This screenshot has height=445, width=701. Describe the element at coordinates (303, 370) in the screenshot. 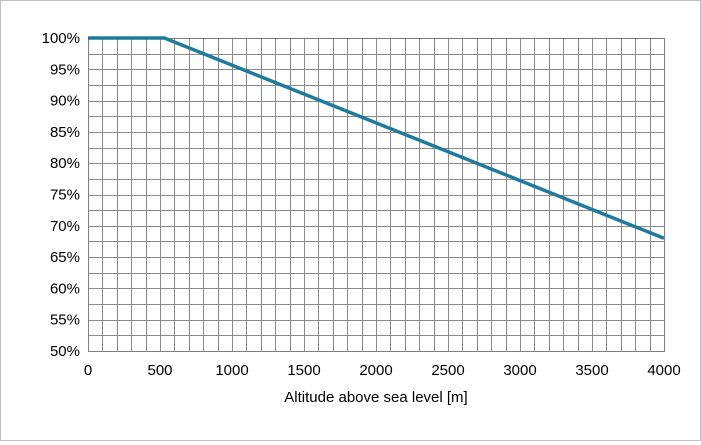

I see `x-tick-label: 1500` at that location.